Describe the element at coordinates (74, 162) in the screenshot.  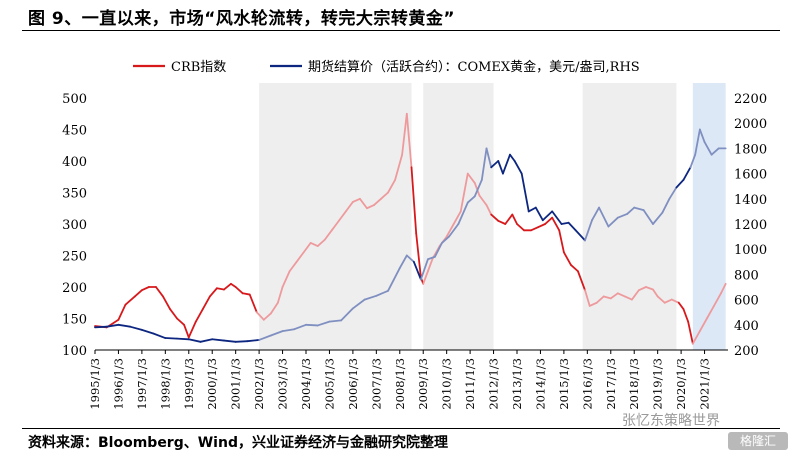
I see `y-tick-label: 400` at that location.